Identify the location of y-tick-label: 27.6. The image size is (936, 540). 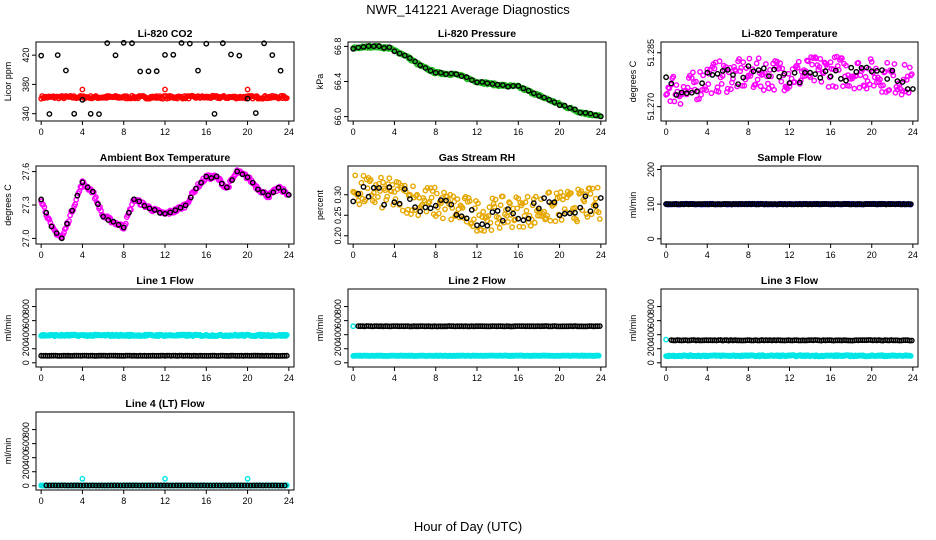
(26, 172).